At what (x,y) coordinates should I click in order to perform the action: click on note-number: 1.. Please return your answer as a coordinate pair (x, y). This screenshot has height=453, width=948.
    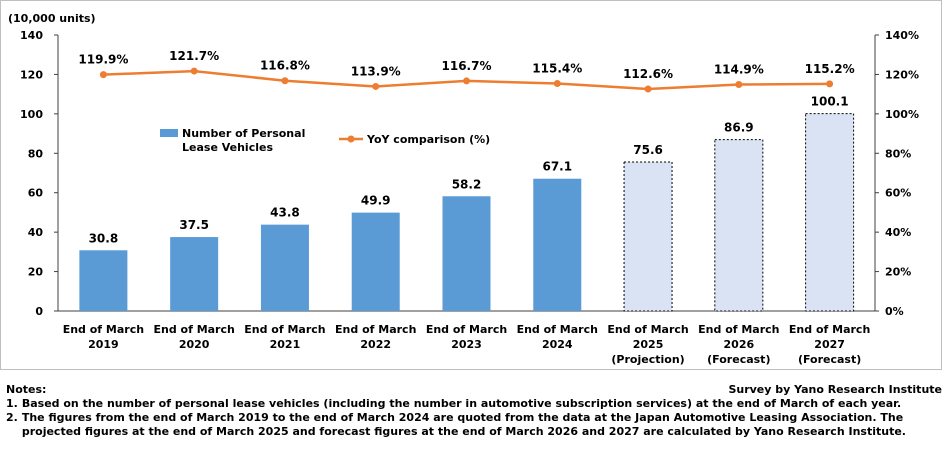
    Looking at the image, I should click on (12, 403).